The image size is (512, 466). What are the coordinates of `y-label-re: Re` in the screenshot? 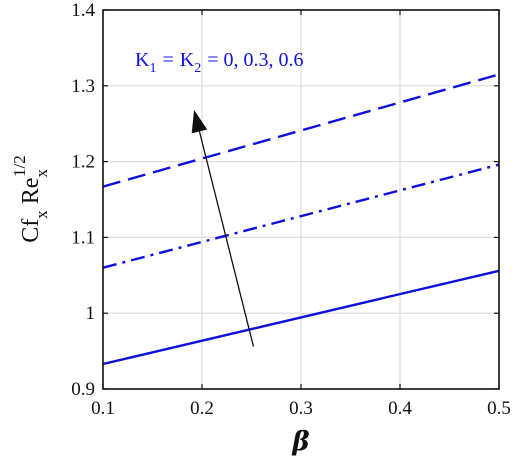 It's located at (31, 191).